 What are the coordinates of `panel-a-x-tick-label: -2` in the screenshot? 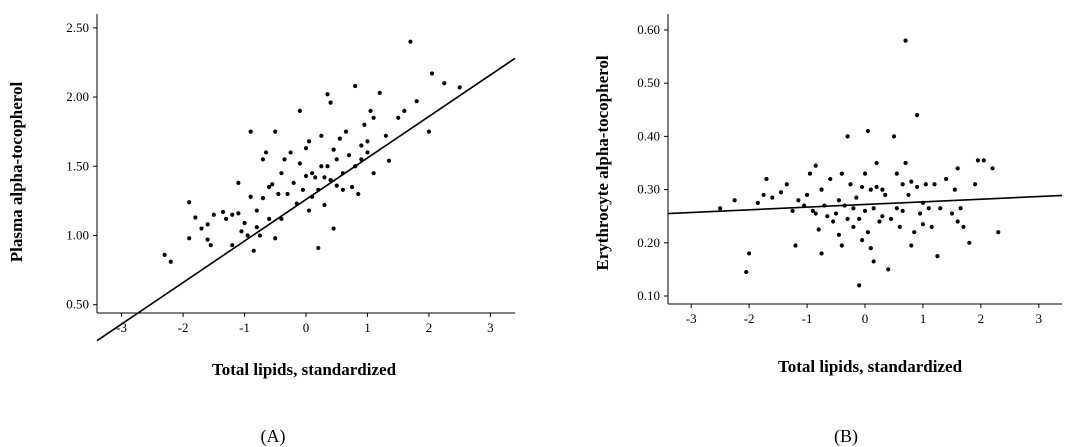 It's located at (183, 327).